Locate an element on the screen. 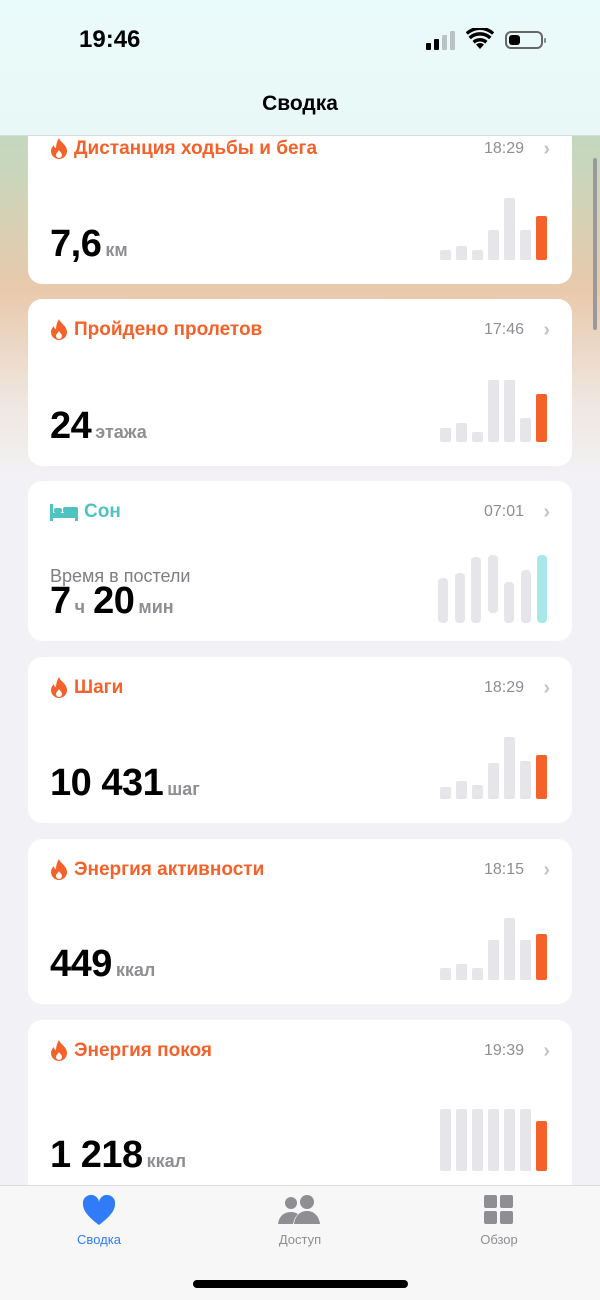  card-value: 1 218 ккал is located at coordinates (118, 1155).